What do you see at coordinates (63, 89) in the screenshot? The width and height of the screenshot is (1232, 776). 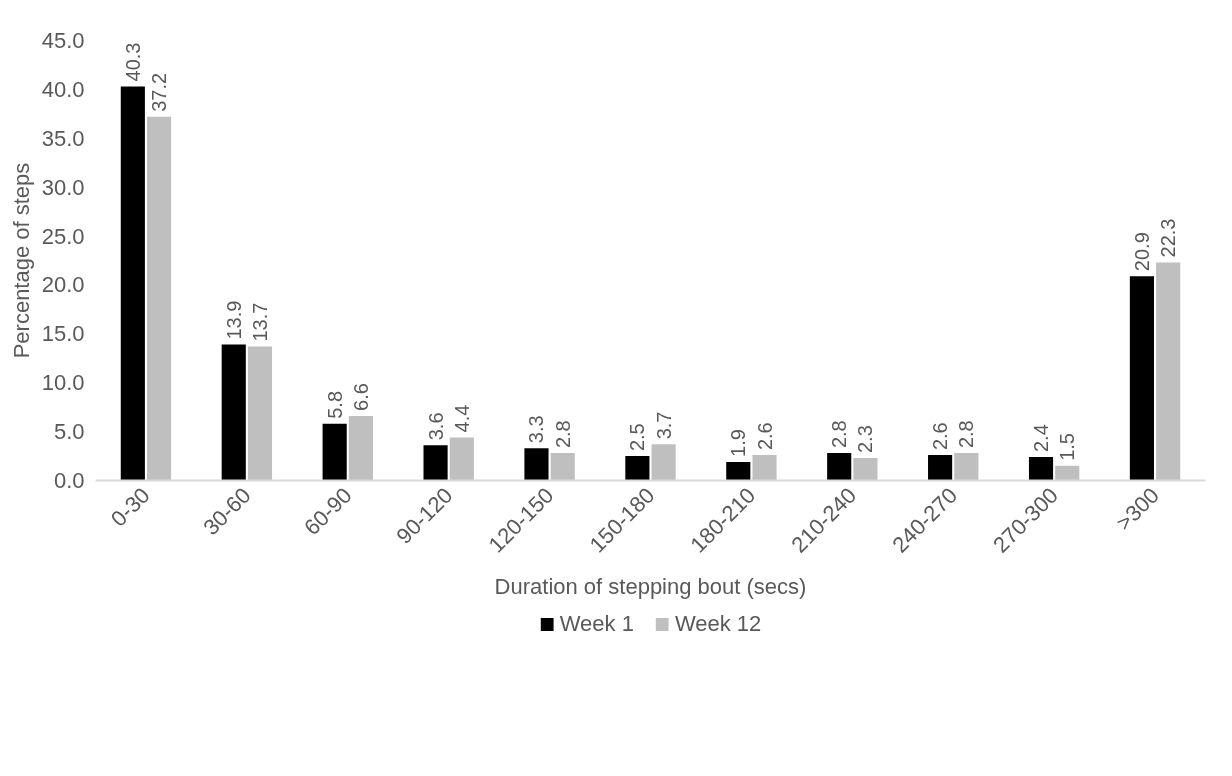 I see `y-tick-label: 40.0` at bounding box center [63, 89].